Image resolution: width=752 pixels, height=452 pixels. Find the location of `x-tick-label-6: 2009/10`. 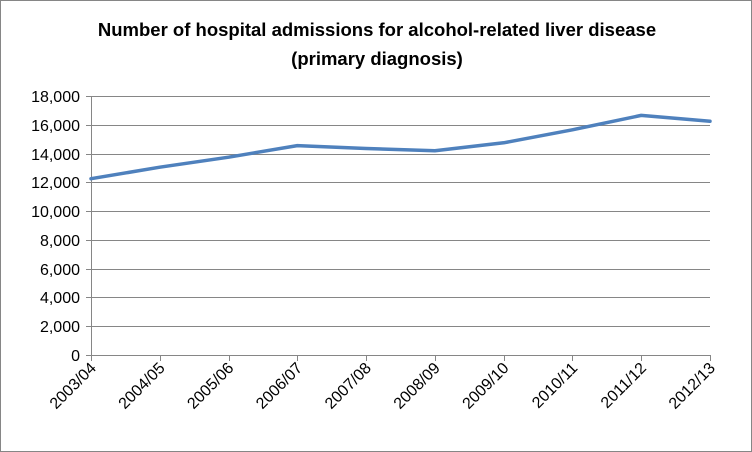

x-tick-label-6: 2009/10 is located at coordinates (486, 386).